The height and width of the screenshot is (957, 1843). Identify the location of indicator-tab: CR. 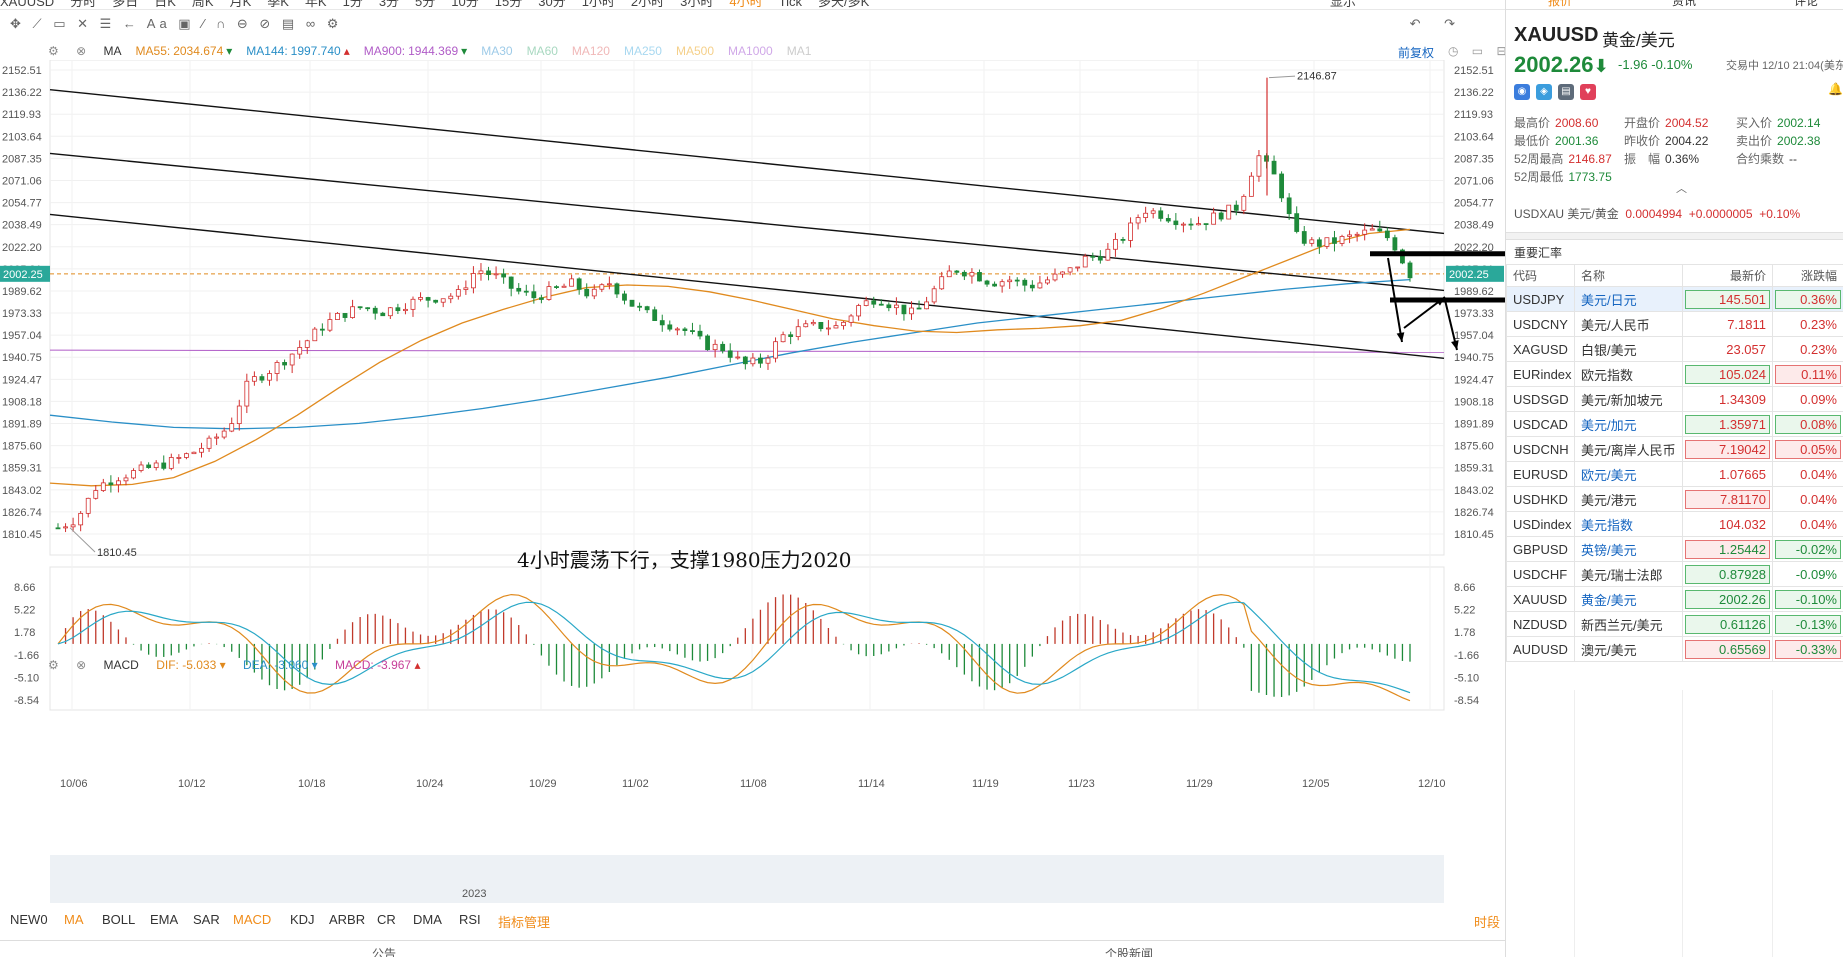
(386, 919).